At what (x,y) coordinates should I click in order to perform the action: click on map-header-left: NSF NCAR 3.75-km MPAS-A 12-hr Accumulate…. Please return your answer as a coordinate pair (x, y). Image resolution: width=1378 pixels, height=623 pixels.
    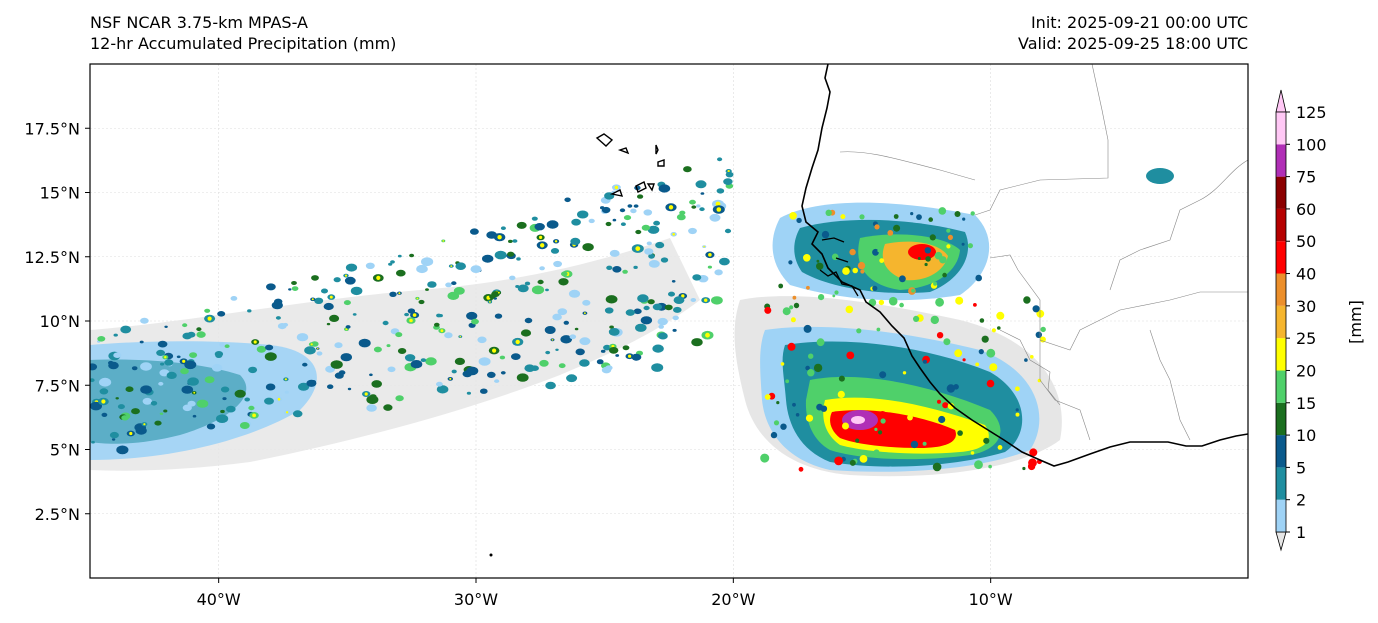
    Looking at the image, I should click on (243, 33).